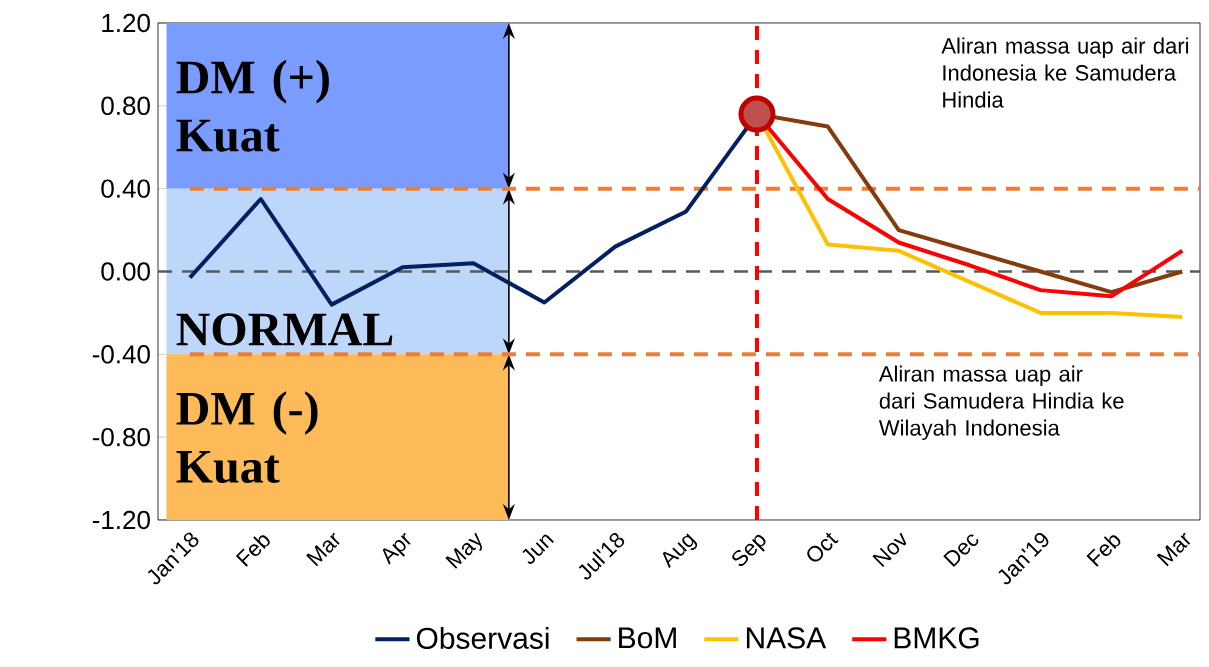 This screenshot has width=1209, height=667. What do you see at coordinates (247, 437) in the screenshot?
I see `band-label: DM (-) Kuat` at bounding box center [247, 437].